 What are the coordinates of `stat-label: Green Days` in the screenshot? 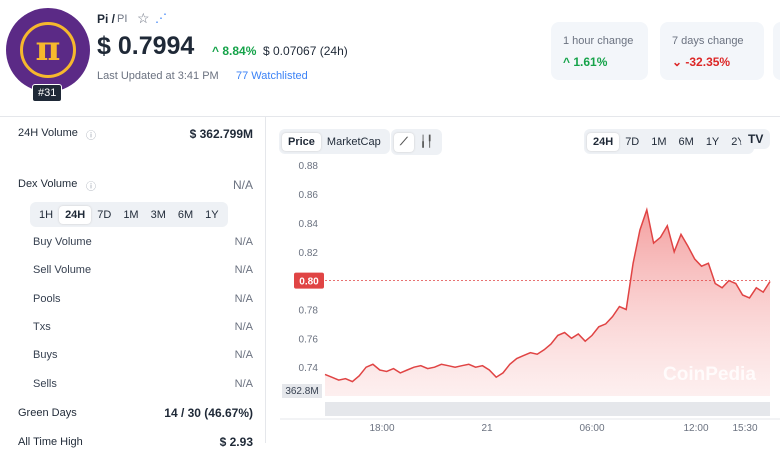 It's located at (47, 413).